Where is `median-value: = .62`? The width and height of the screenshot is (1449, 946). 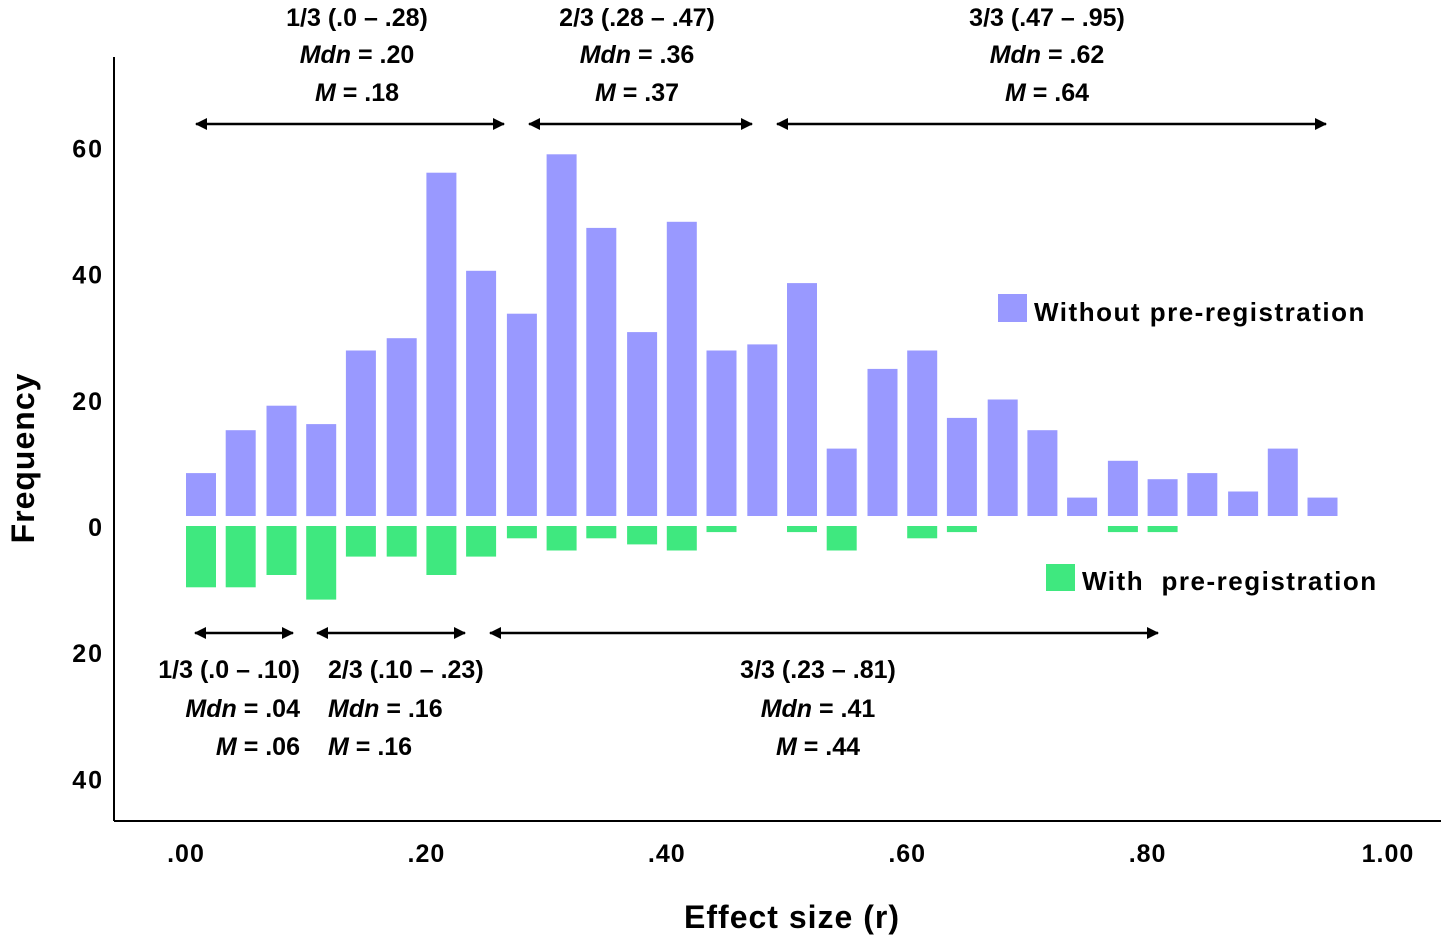 median-value: = .62 is located at coordinates (1072, 55).